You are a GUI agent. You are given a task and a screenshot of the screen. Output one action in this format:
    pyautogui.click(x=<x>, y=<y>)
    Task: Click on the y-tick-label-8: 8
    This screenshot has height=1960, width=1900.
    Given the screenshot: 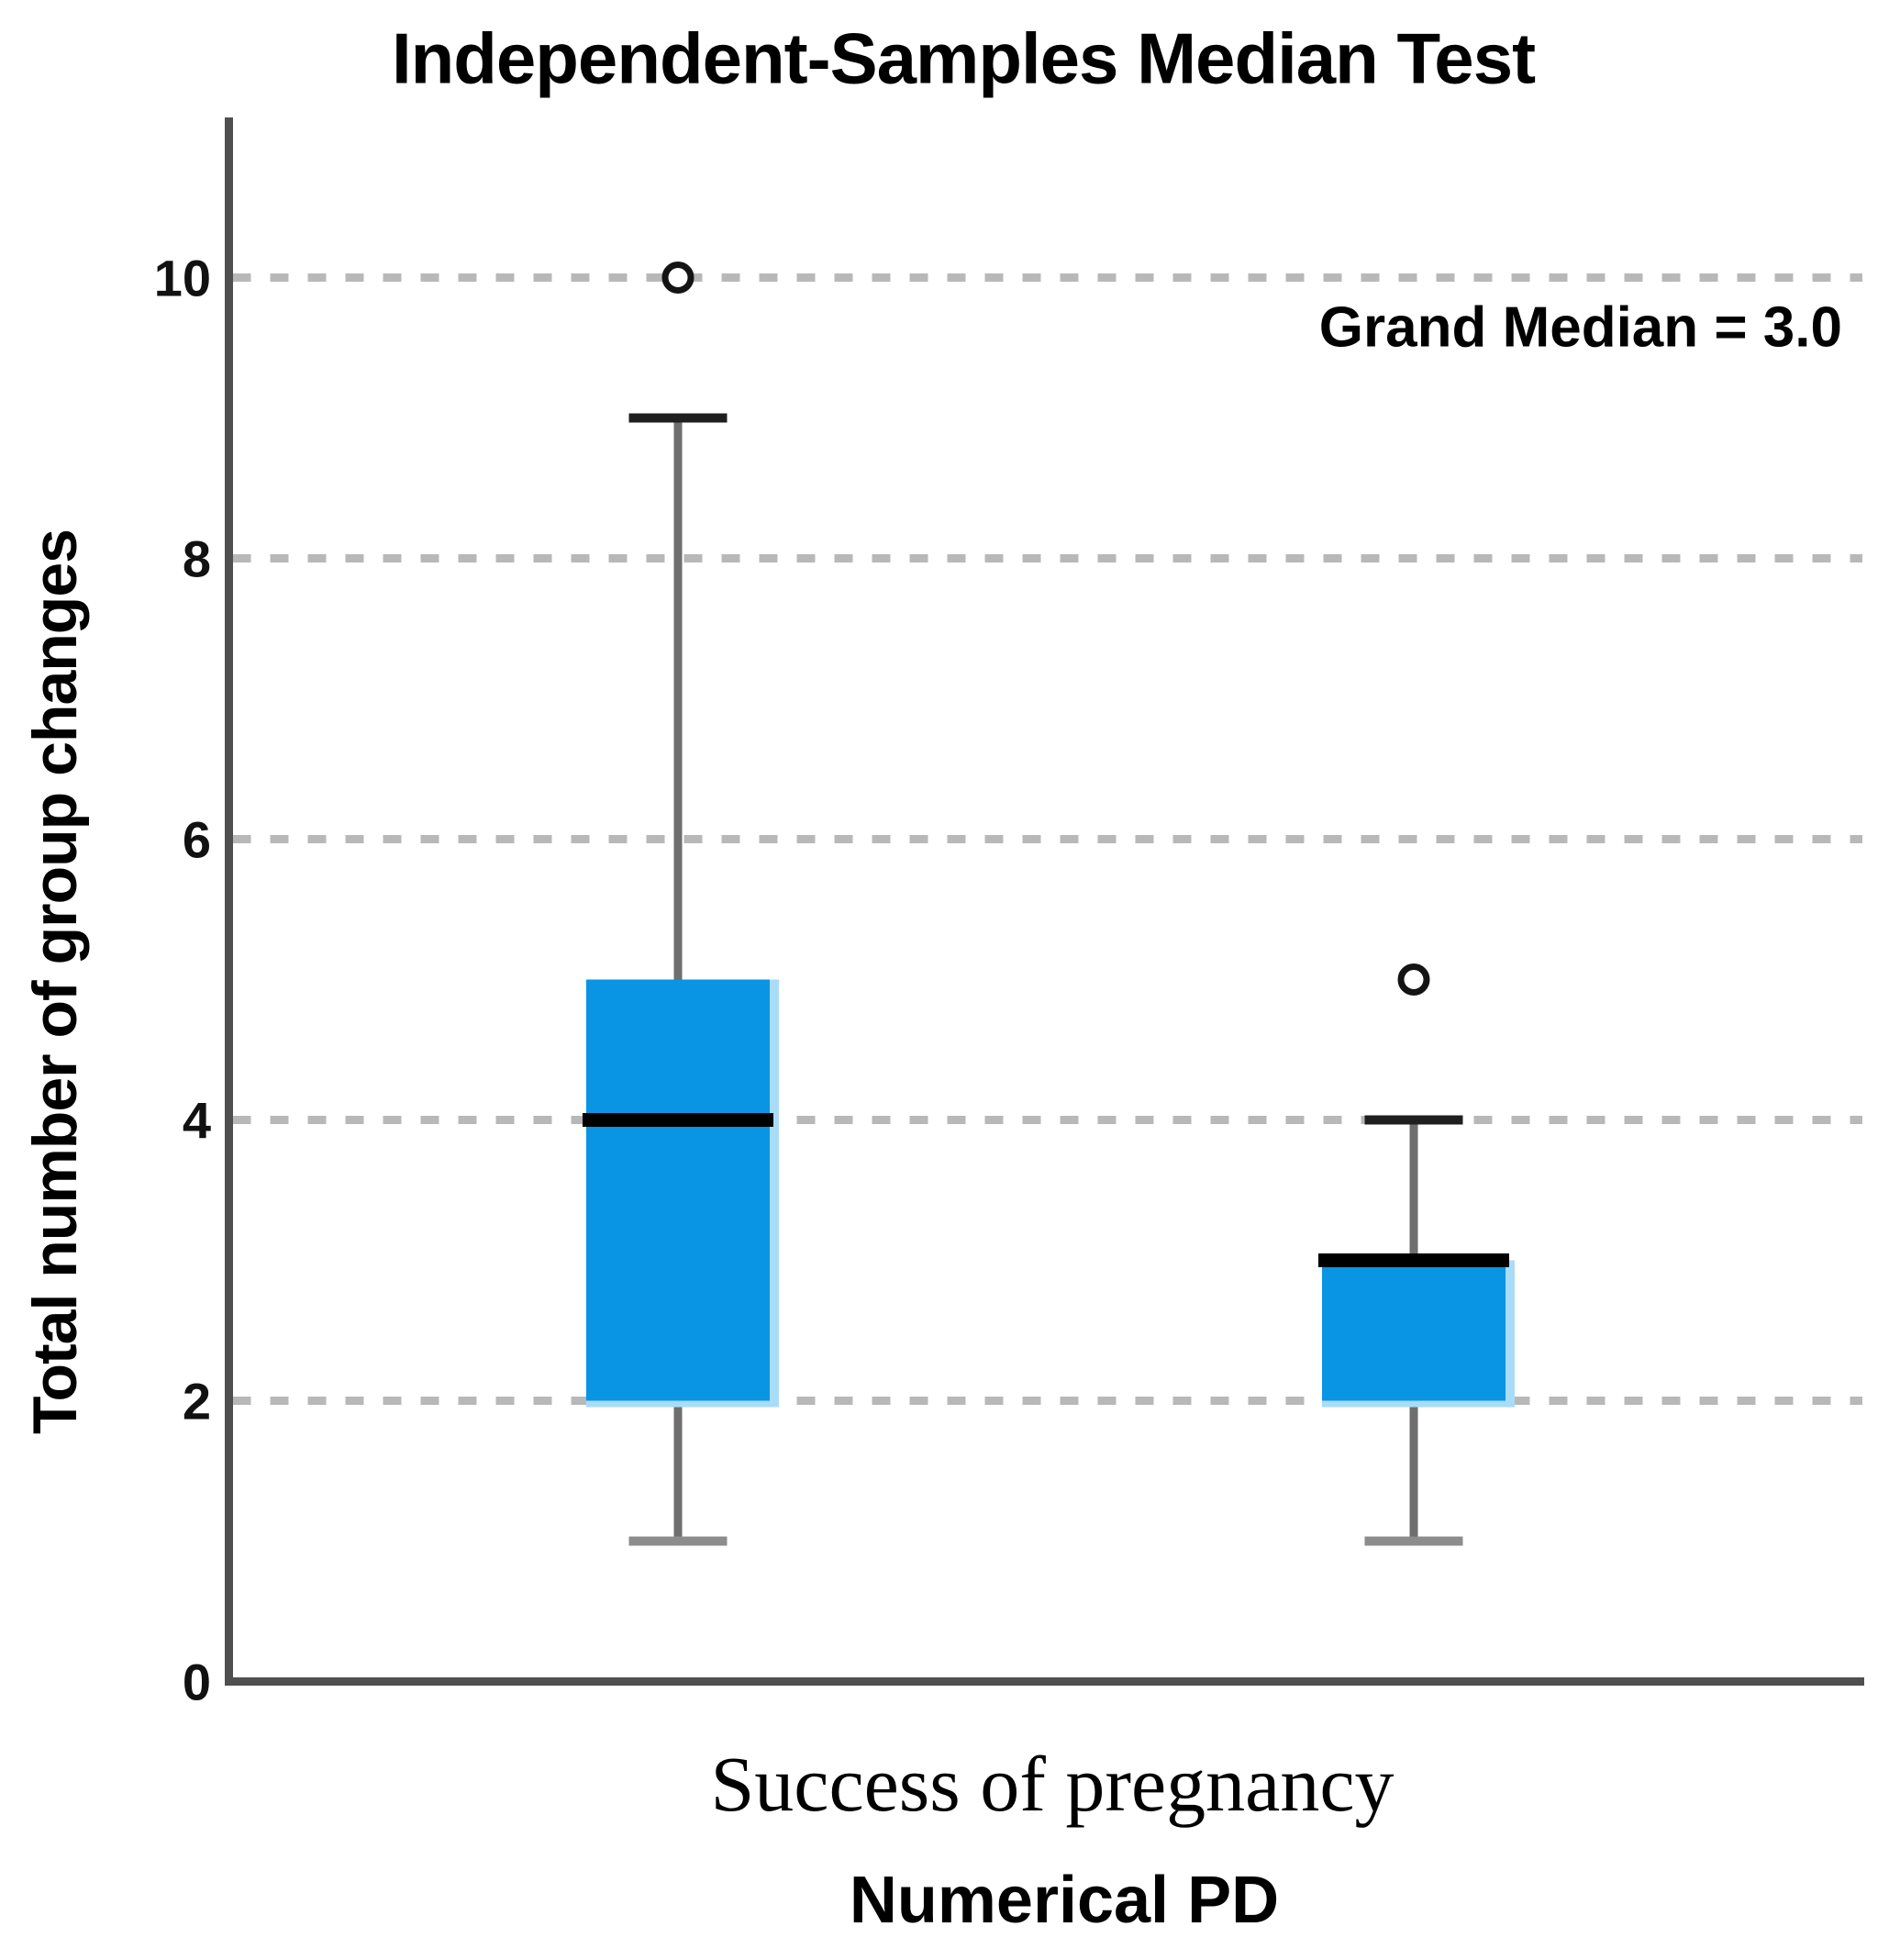 What is the action you would take?
    pyautogui.click(x=197, y=559)
    